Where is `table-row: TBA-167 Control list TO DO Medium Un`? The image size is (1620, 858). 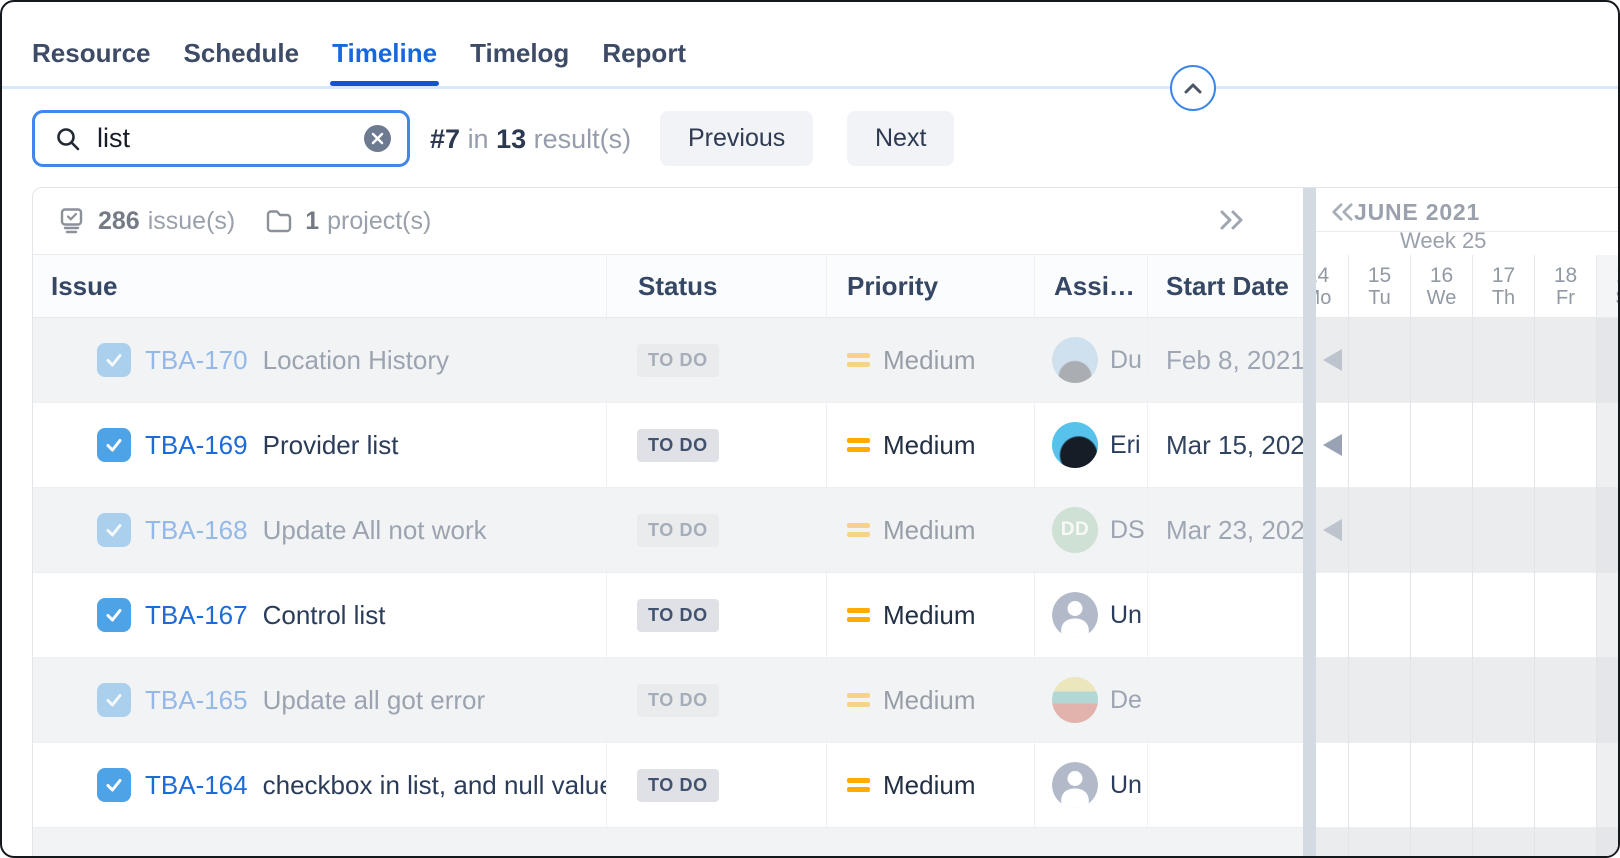 table-row: TBA-167 Control list TO DO Medium Un is located at coordinates (668, 615).